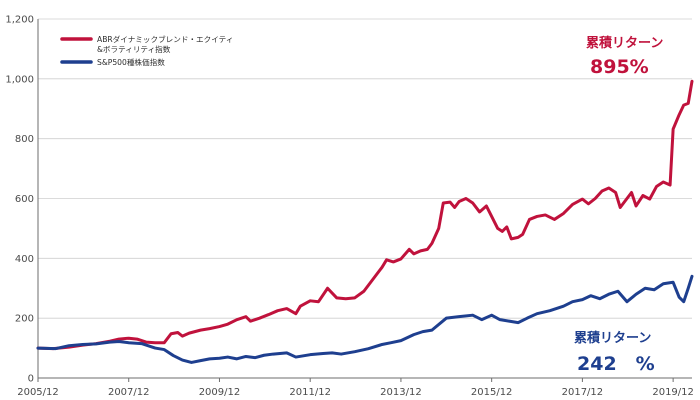 The image size is (700, 400). What do you see at coordinates (131, 62) in the screenshot?
I see `legend-label-sp500: S&P500種株価指数` at bounding box center [131, 62].